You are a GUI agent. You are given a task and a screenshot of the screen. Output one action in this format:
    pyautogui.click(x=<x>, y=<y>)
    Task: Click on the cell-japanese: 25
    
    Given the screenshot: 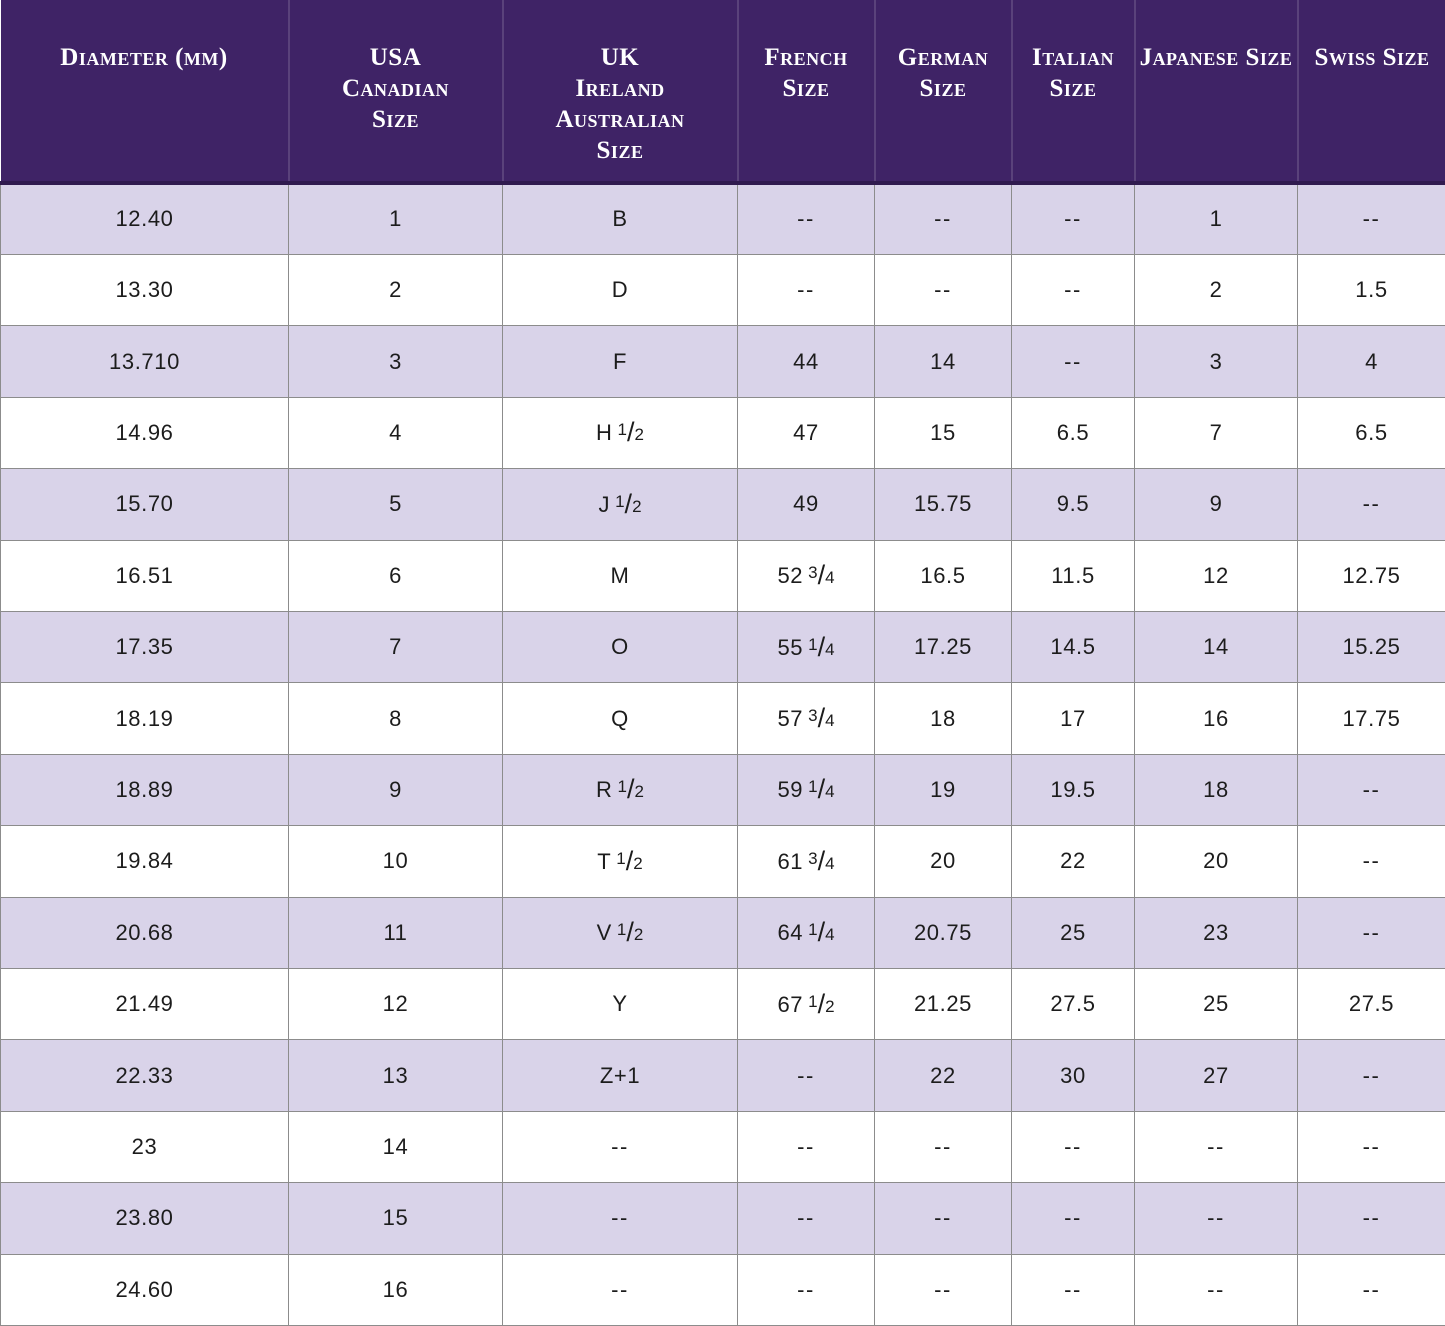 What is the action you would take?
    pyautogui.click(x=1216, y=1004)
    